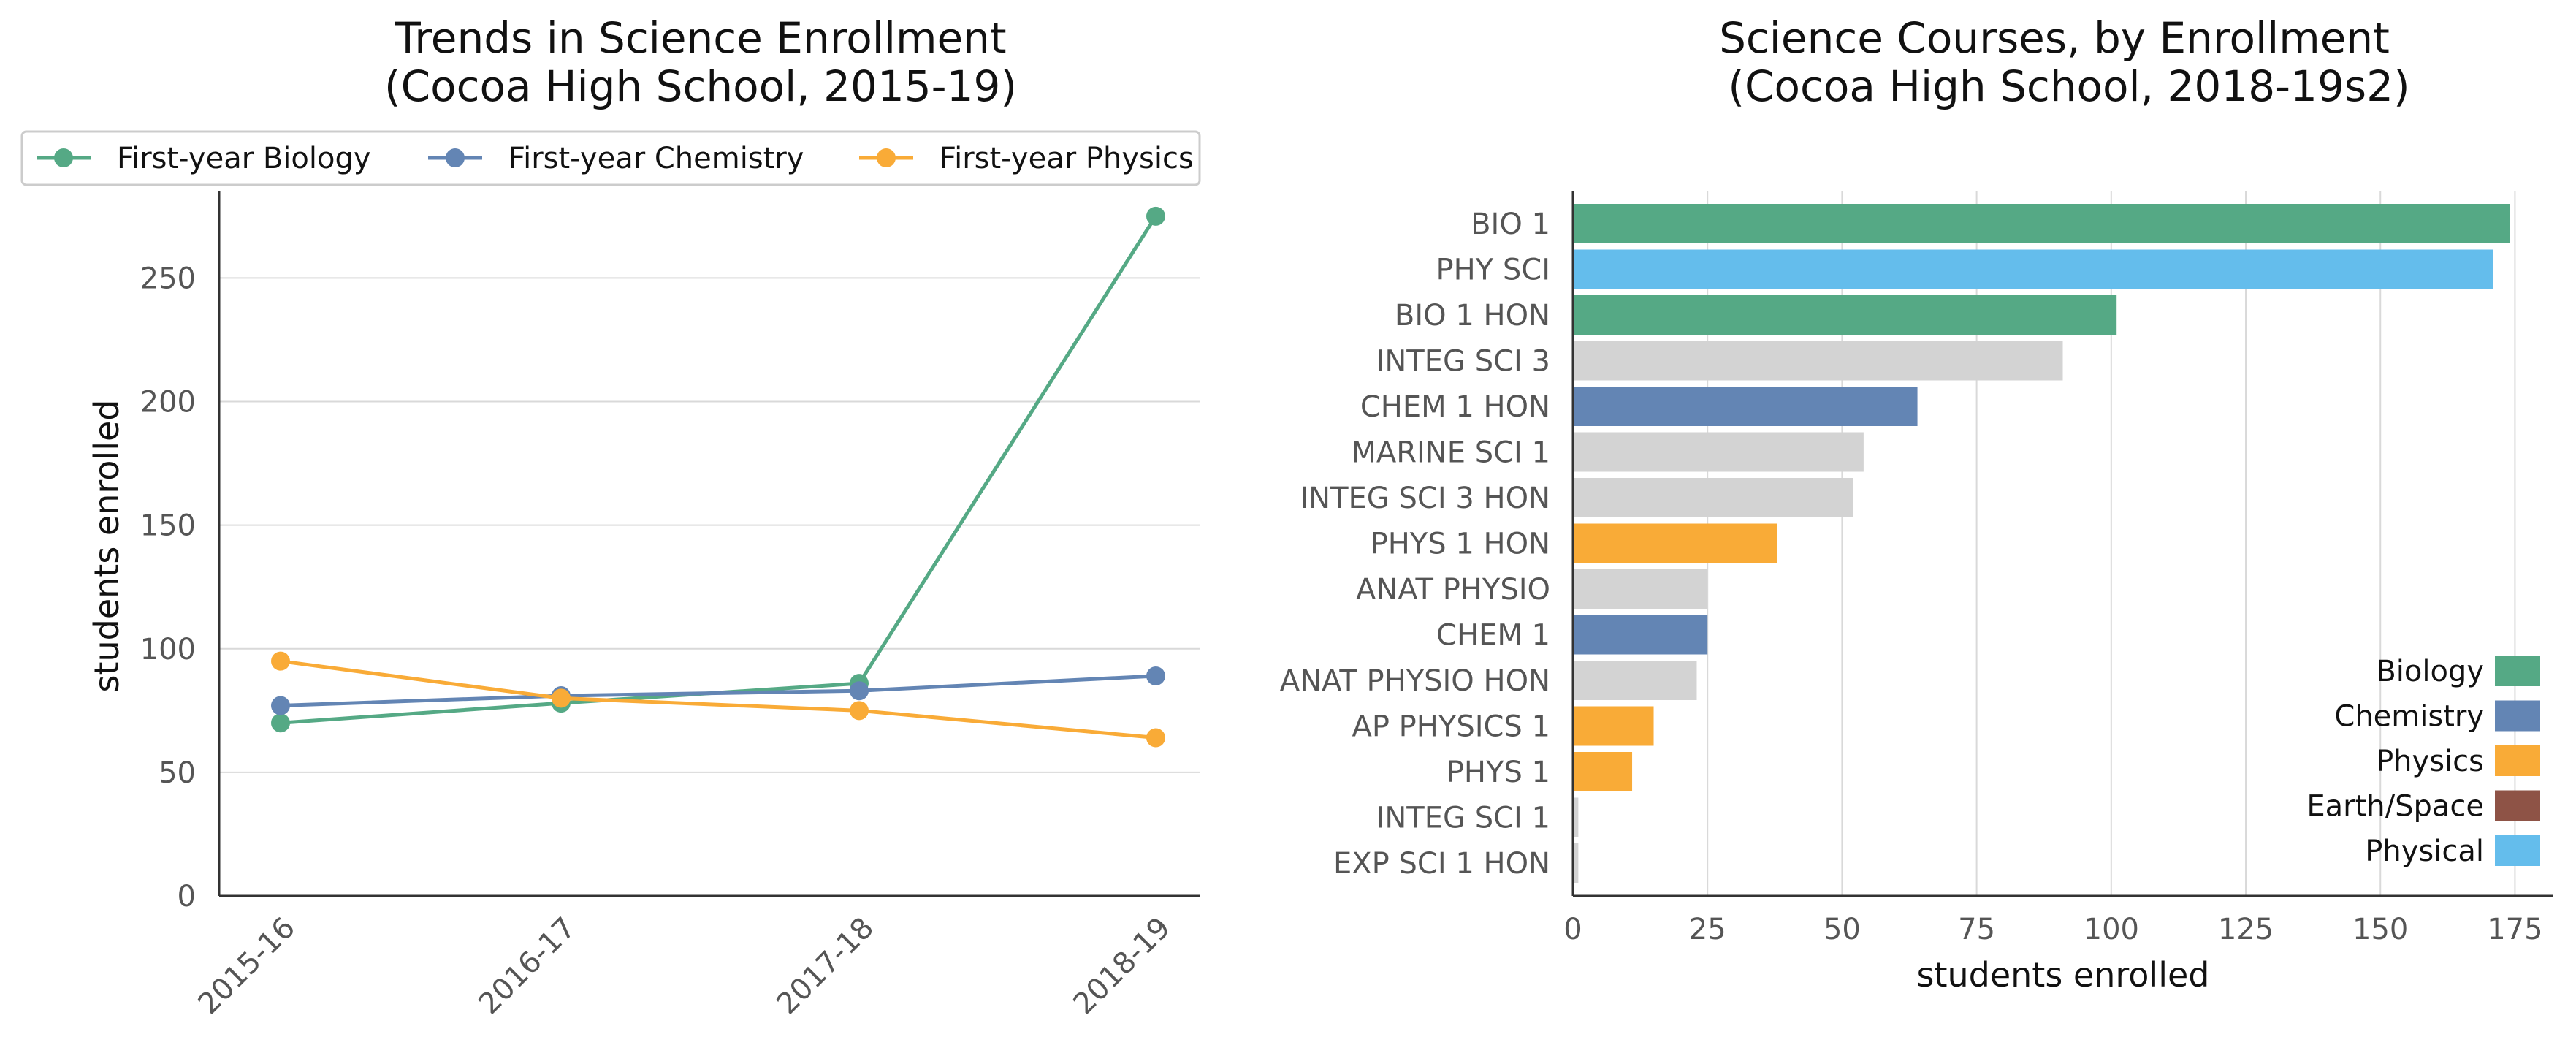 The width and height of the screenshot is (2576, 1056). What do you see at coordinates (63, 157) in the screenshot?
I see `legend-swatch-marker-first-year-biology` at bounding box center [63, 157].